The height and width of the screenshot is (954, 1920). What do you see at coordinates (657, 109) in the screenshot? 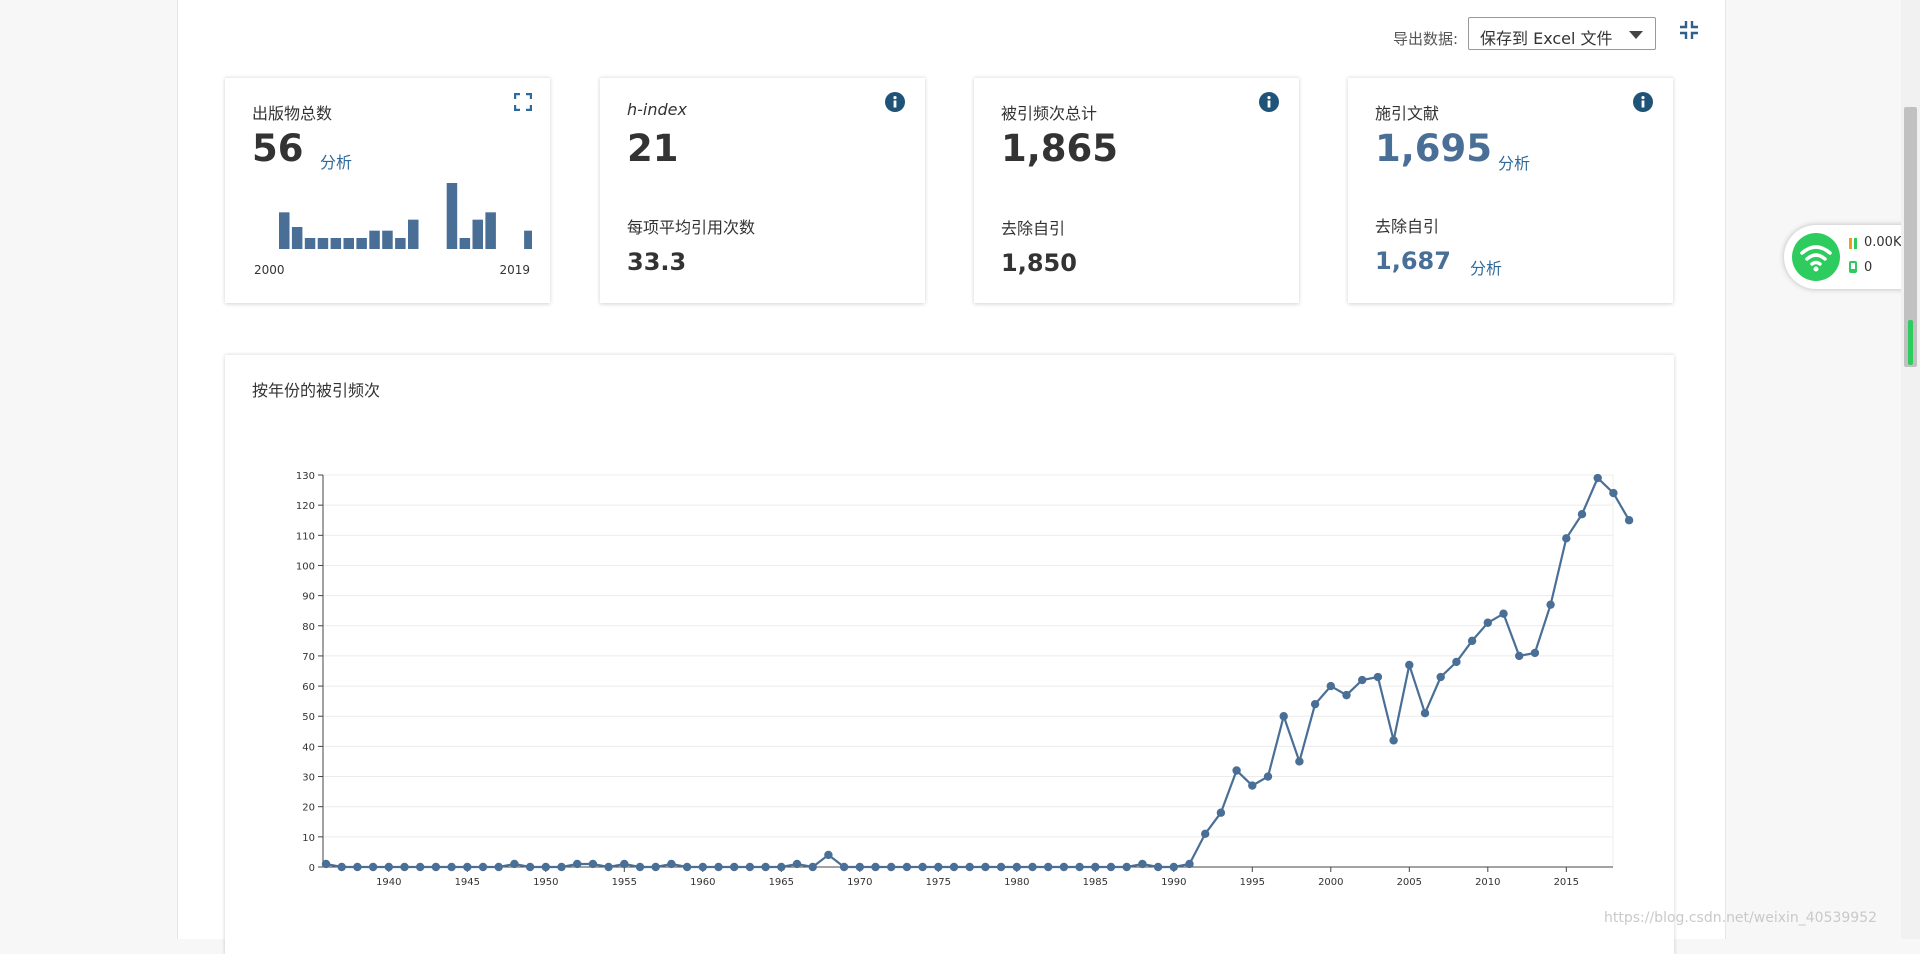
I see `card-title: h-index` at bounding box center [657, 109].